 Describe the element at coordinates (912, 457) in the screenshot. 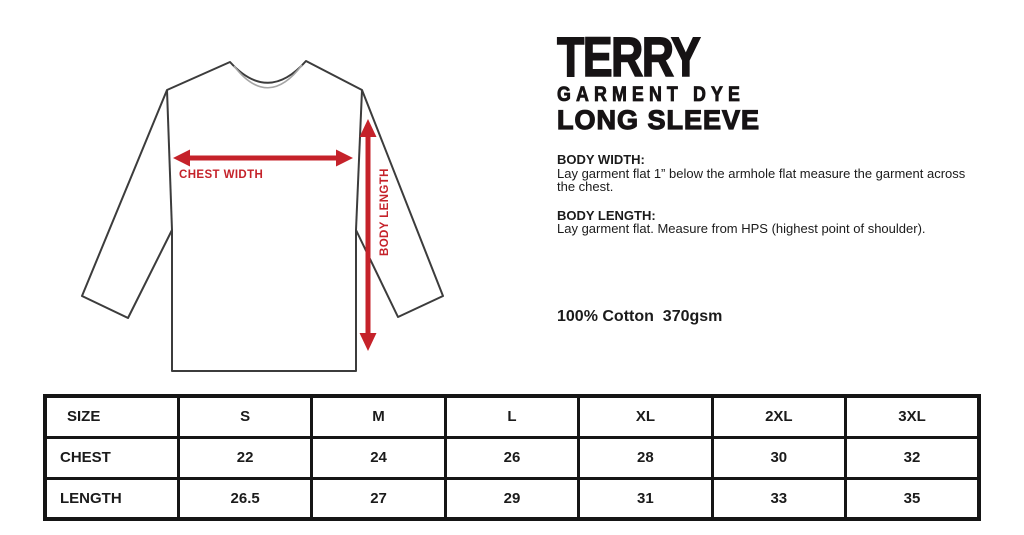

I see `chest-value-3xl: 32` at that location.